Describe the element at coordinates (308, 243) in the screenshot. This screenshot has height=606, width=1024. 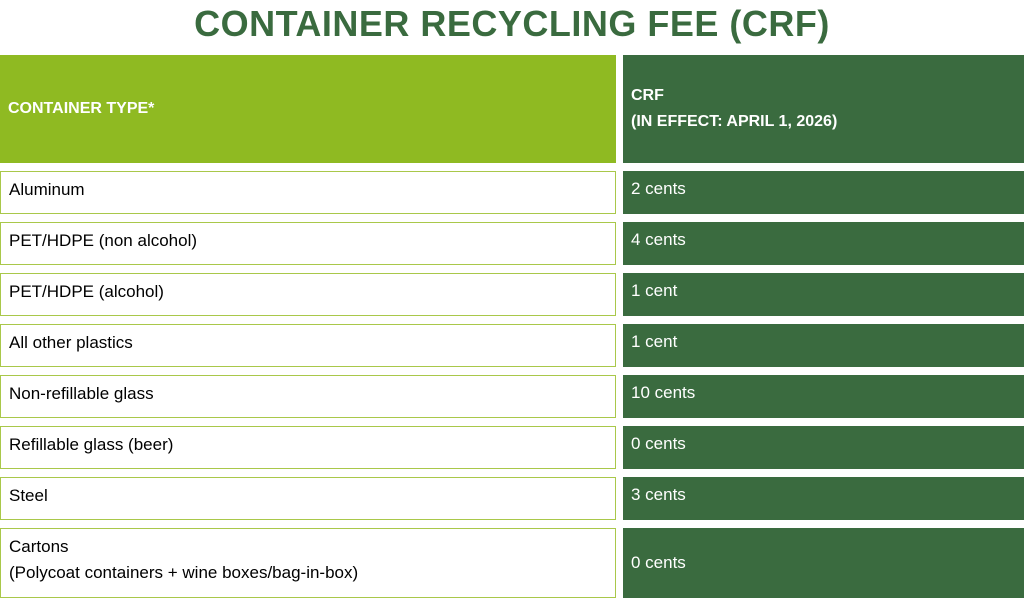
I see `table-row-type: PET/HDPE (non alcohol)` at that location.